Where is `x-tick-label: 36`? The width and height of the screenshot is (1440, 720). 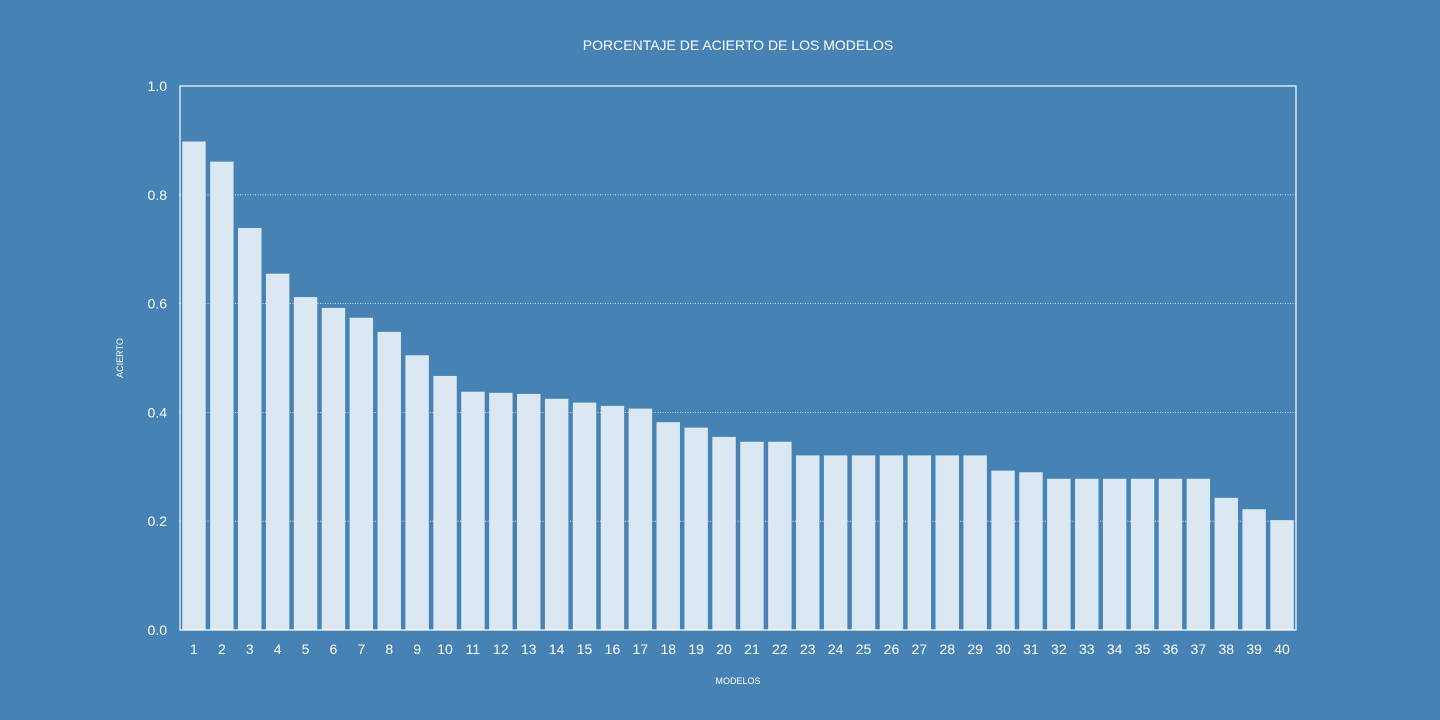
x-tick-label: 36 is located at coordinates (1171, 649).